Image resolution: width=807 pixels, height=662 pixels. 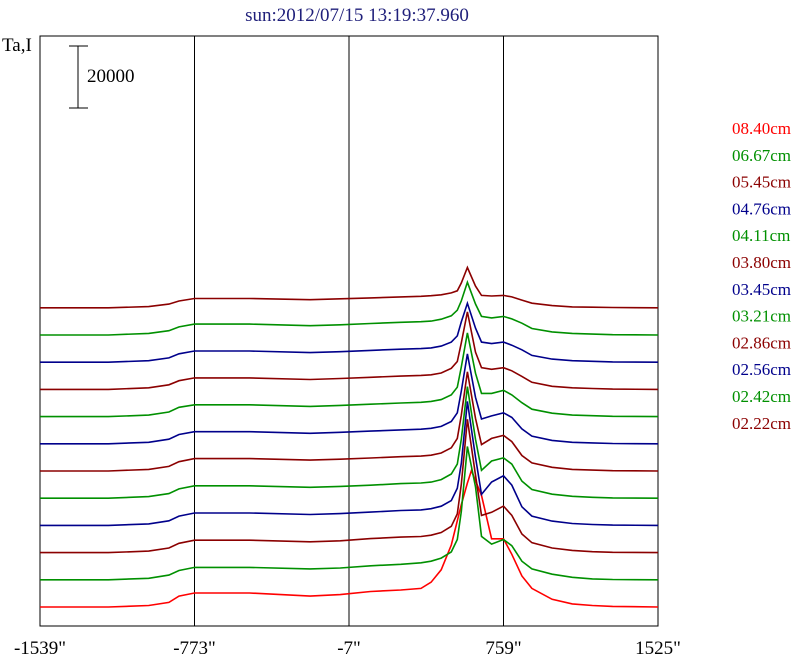 I want to click on legend-entry: 04.76cm, so click(x=761, y=208).